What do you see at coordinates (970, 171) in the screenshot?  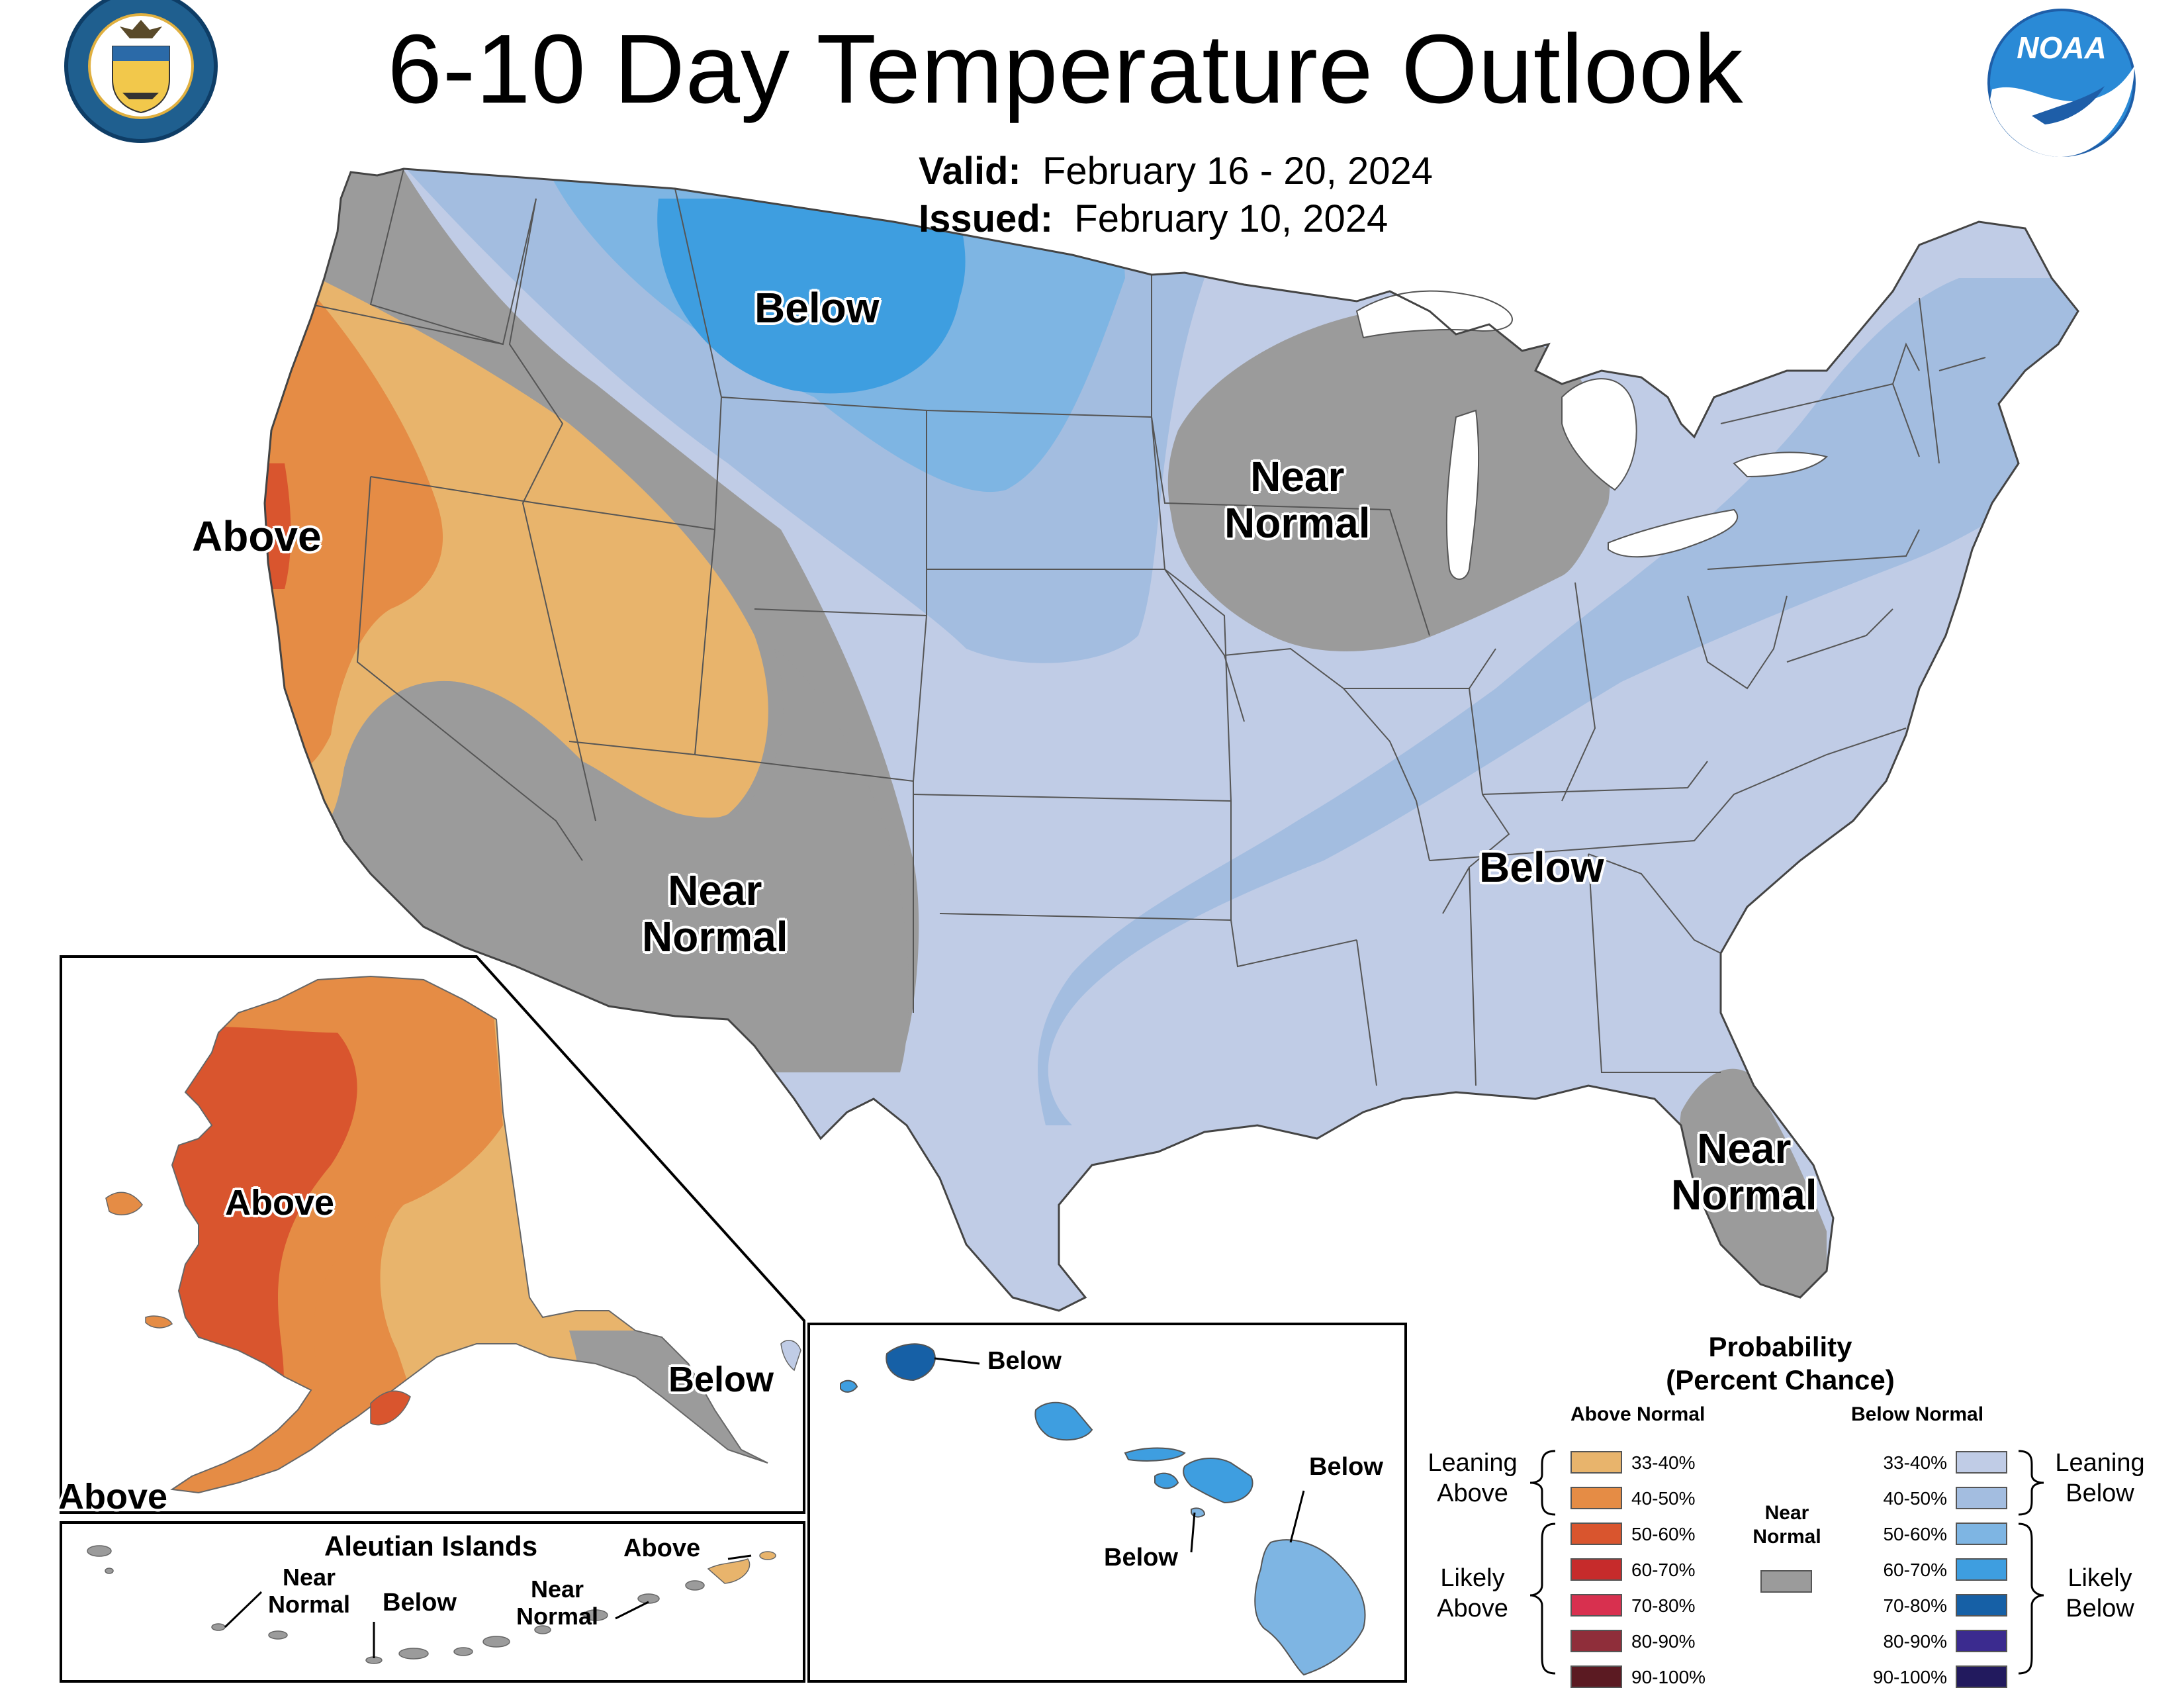 I see `valid-label: Valid:` at bounding box center [970, 171].